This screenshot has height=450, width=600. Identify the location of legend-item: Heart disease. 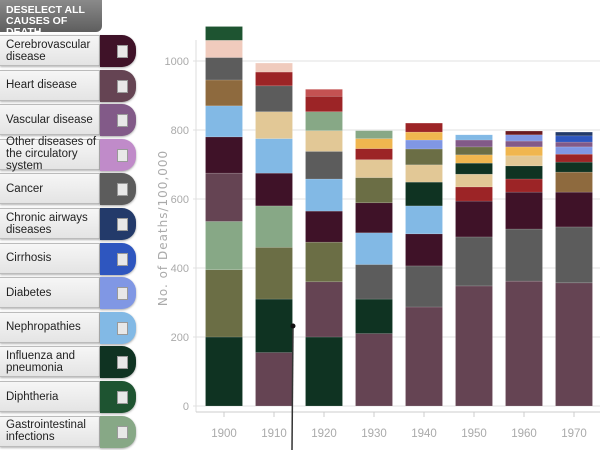
(68, 86).